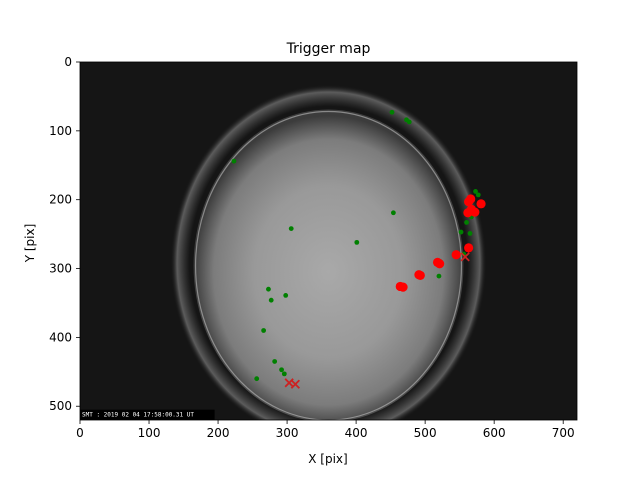 The image size is (640, 480). Describe the element at coordinates (494, 433) in the screenshot. I see `x-tick-label: 600` at that location.